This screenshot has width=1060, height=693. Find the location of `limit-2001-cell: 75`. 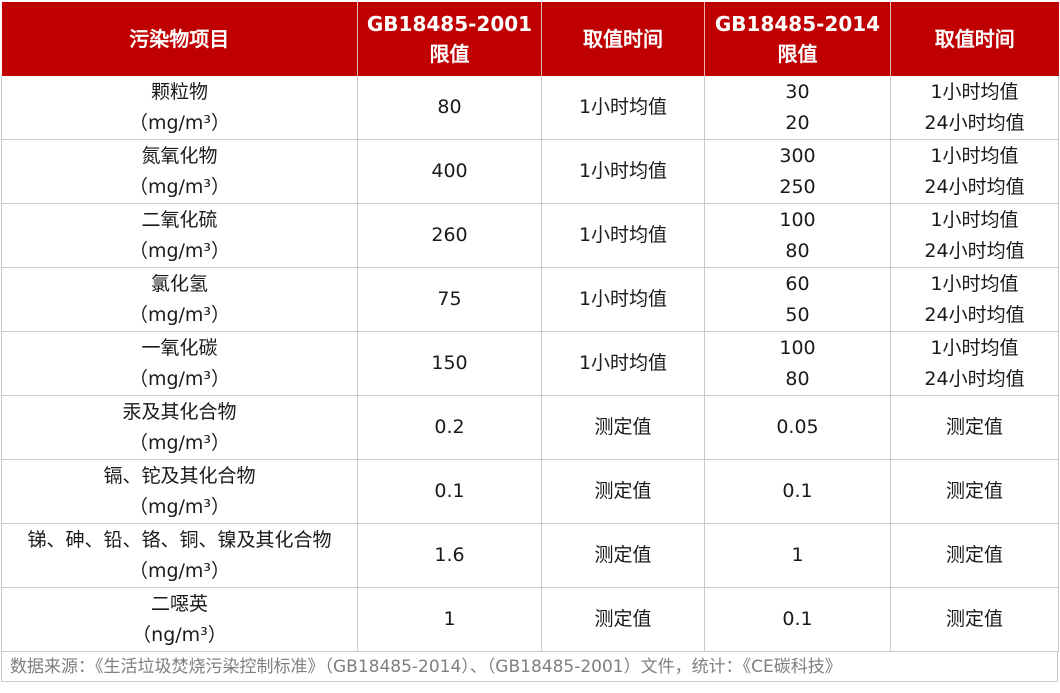

limit-2001-cell: 75 is located at coordinates (449, 299).